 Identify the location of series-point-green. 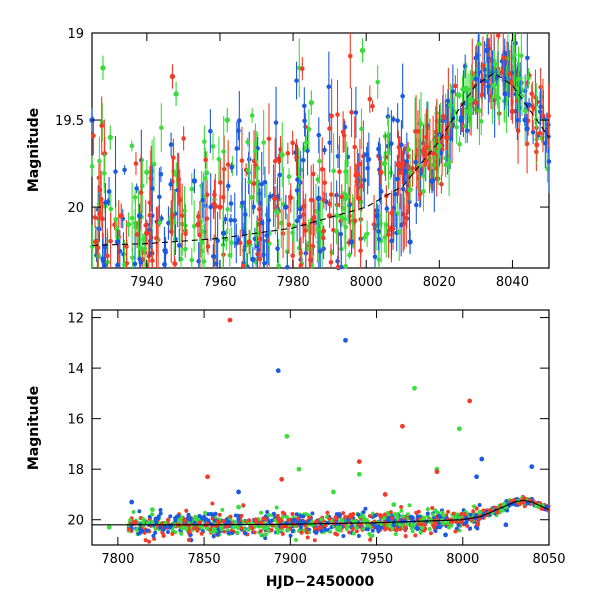
(311, 102).